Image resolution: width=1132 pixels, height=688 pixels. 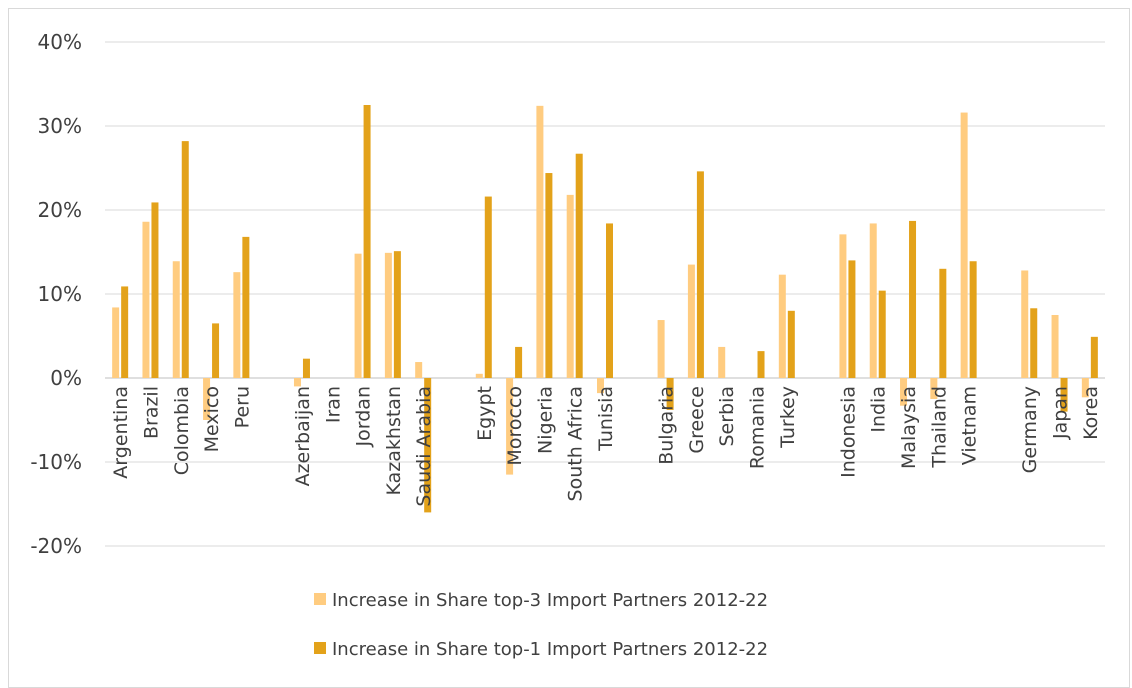 I want to click on bar-top3-egypt, so click(x=479, y=375).